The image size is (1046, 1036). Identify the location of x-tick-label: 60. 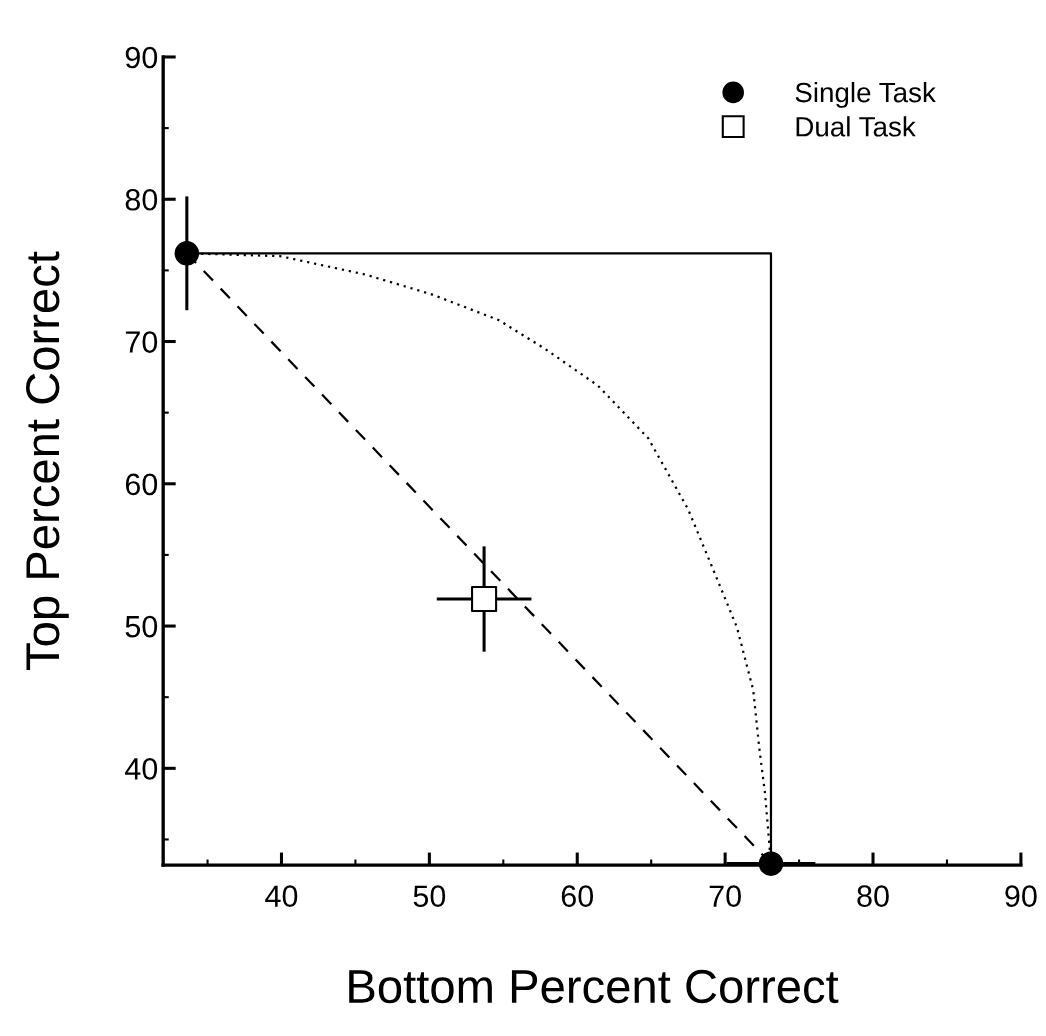
(577, 896).